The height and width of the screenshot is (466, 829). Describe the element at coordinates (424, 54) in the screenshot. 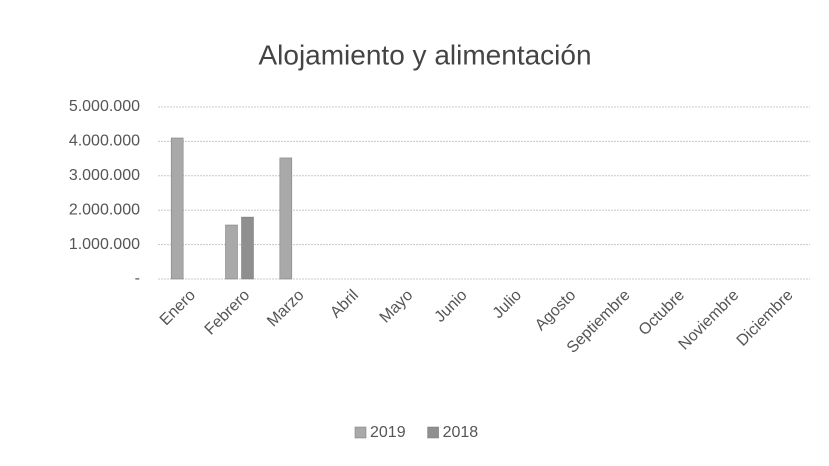

I see `chart-title: Alojamiento y alimentación` at that location.